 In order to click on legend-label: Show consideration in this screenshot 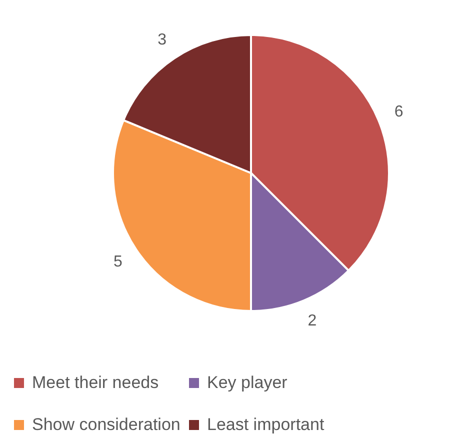, I will do `click(106, 425)`.